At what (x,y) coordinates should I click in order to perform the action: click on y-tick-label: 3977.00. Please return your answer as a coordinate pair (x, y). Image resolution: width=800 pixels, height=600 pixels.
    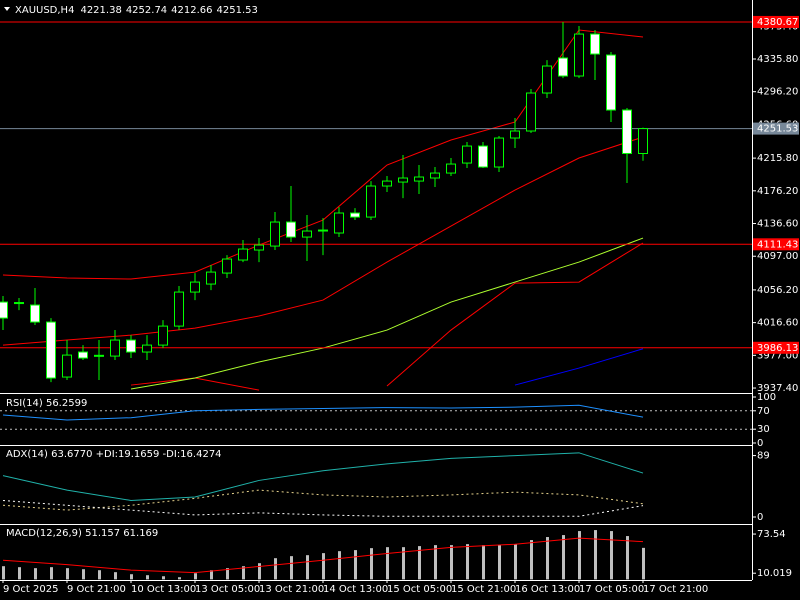
    Looking at the image, I should click on (777, 355).